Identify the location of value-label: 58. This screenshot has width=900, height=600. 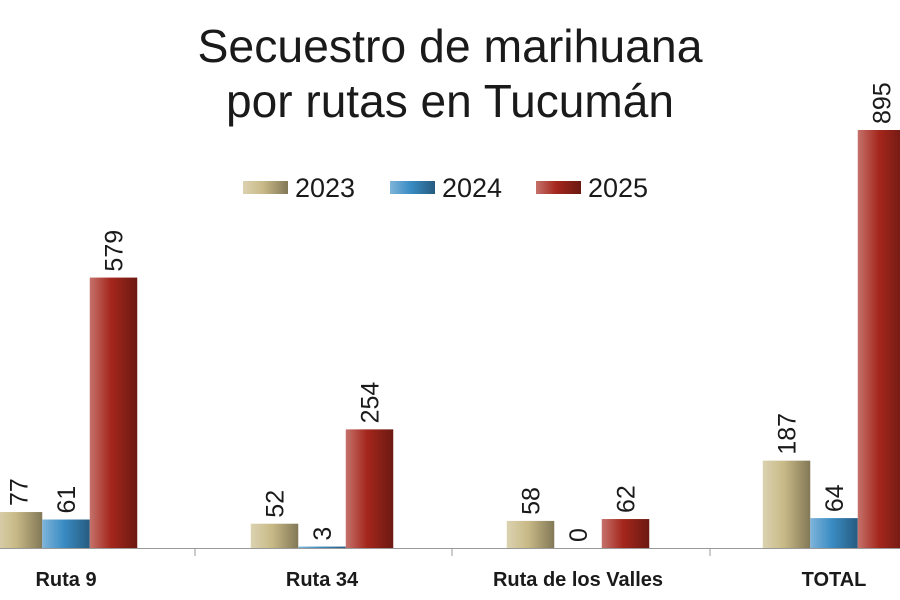
(532, 501).